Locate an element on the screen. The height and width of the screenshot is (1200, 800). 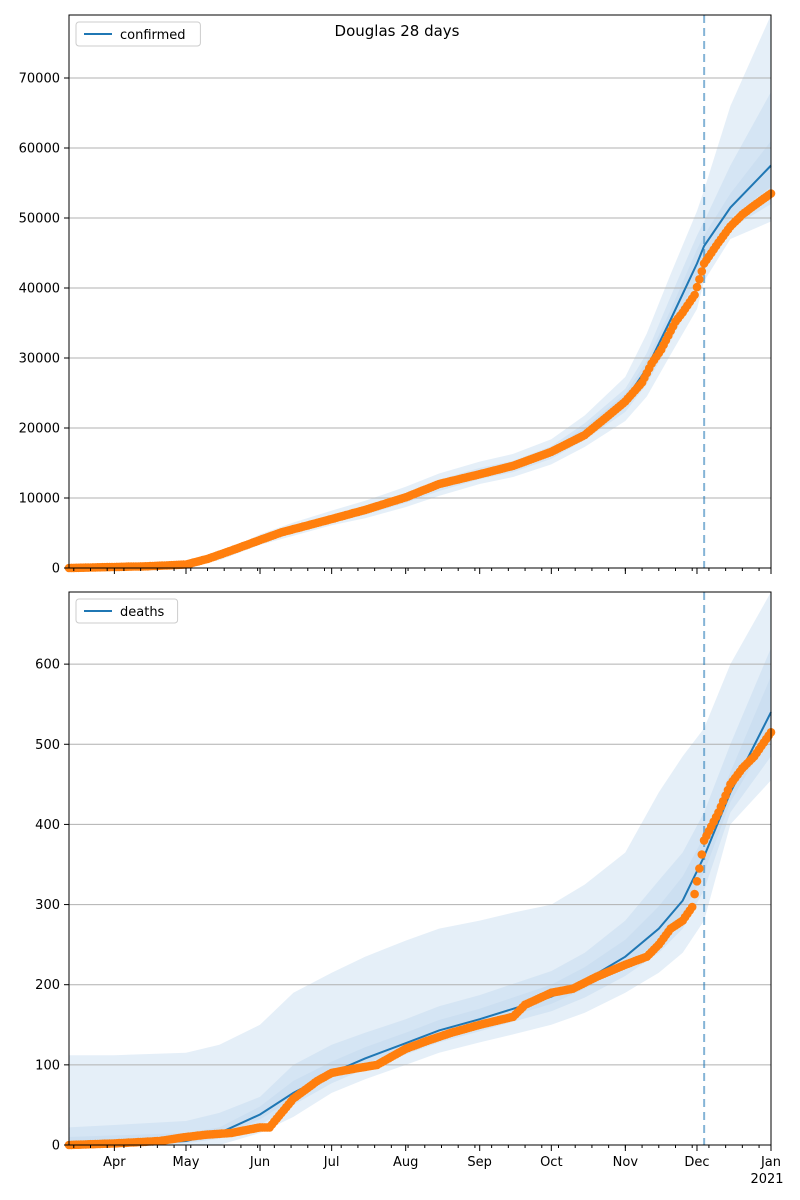
month-label-may: May is located at coordinates (186, 1162).